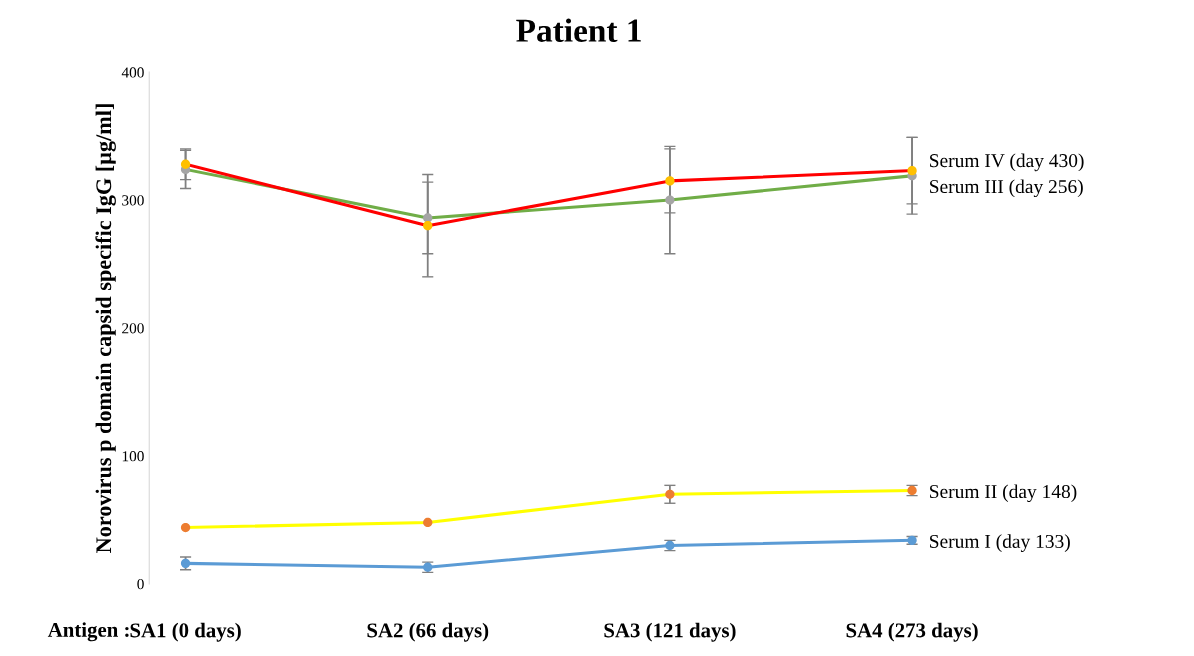 This screenshot has width=1194, height=656. What do you see at coordinates (912, 632) in the screenshot?
I see `x-tick-label: SA4 (273 days)` at bounding box center [912, 632].